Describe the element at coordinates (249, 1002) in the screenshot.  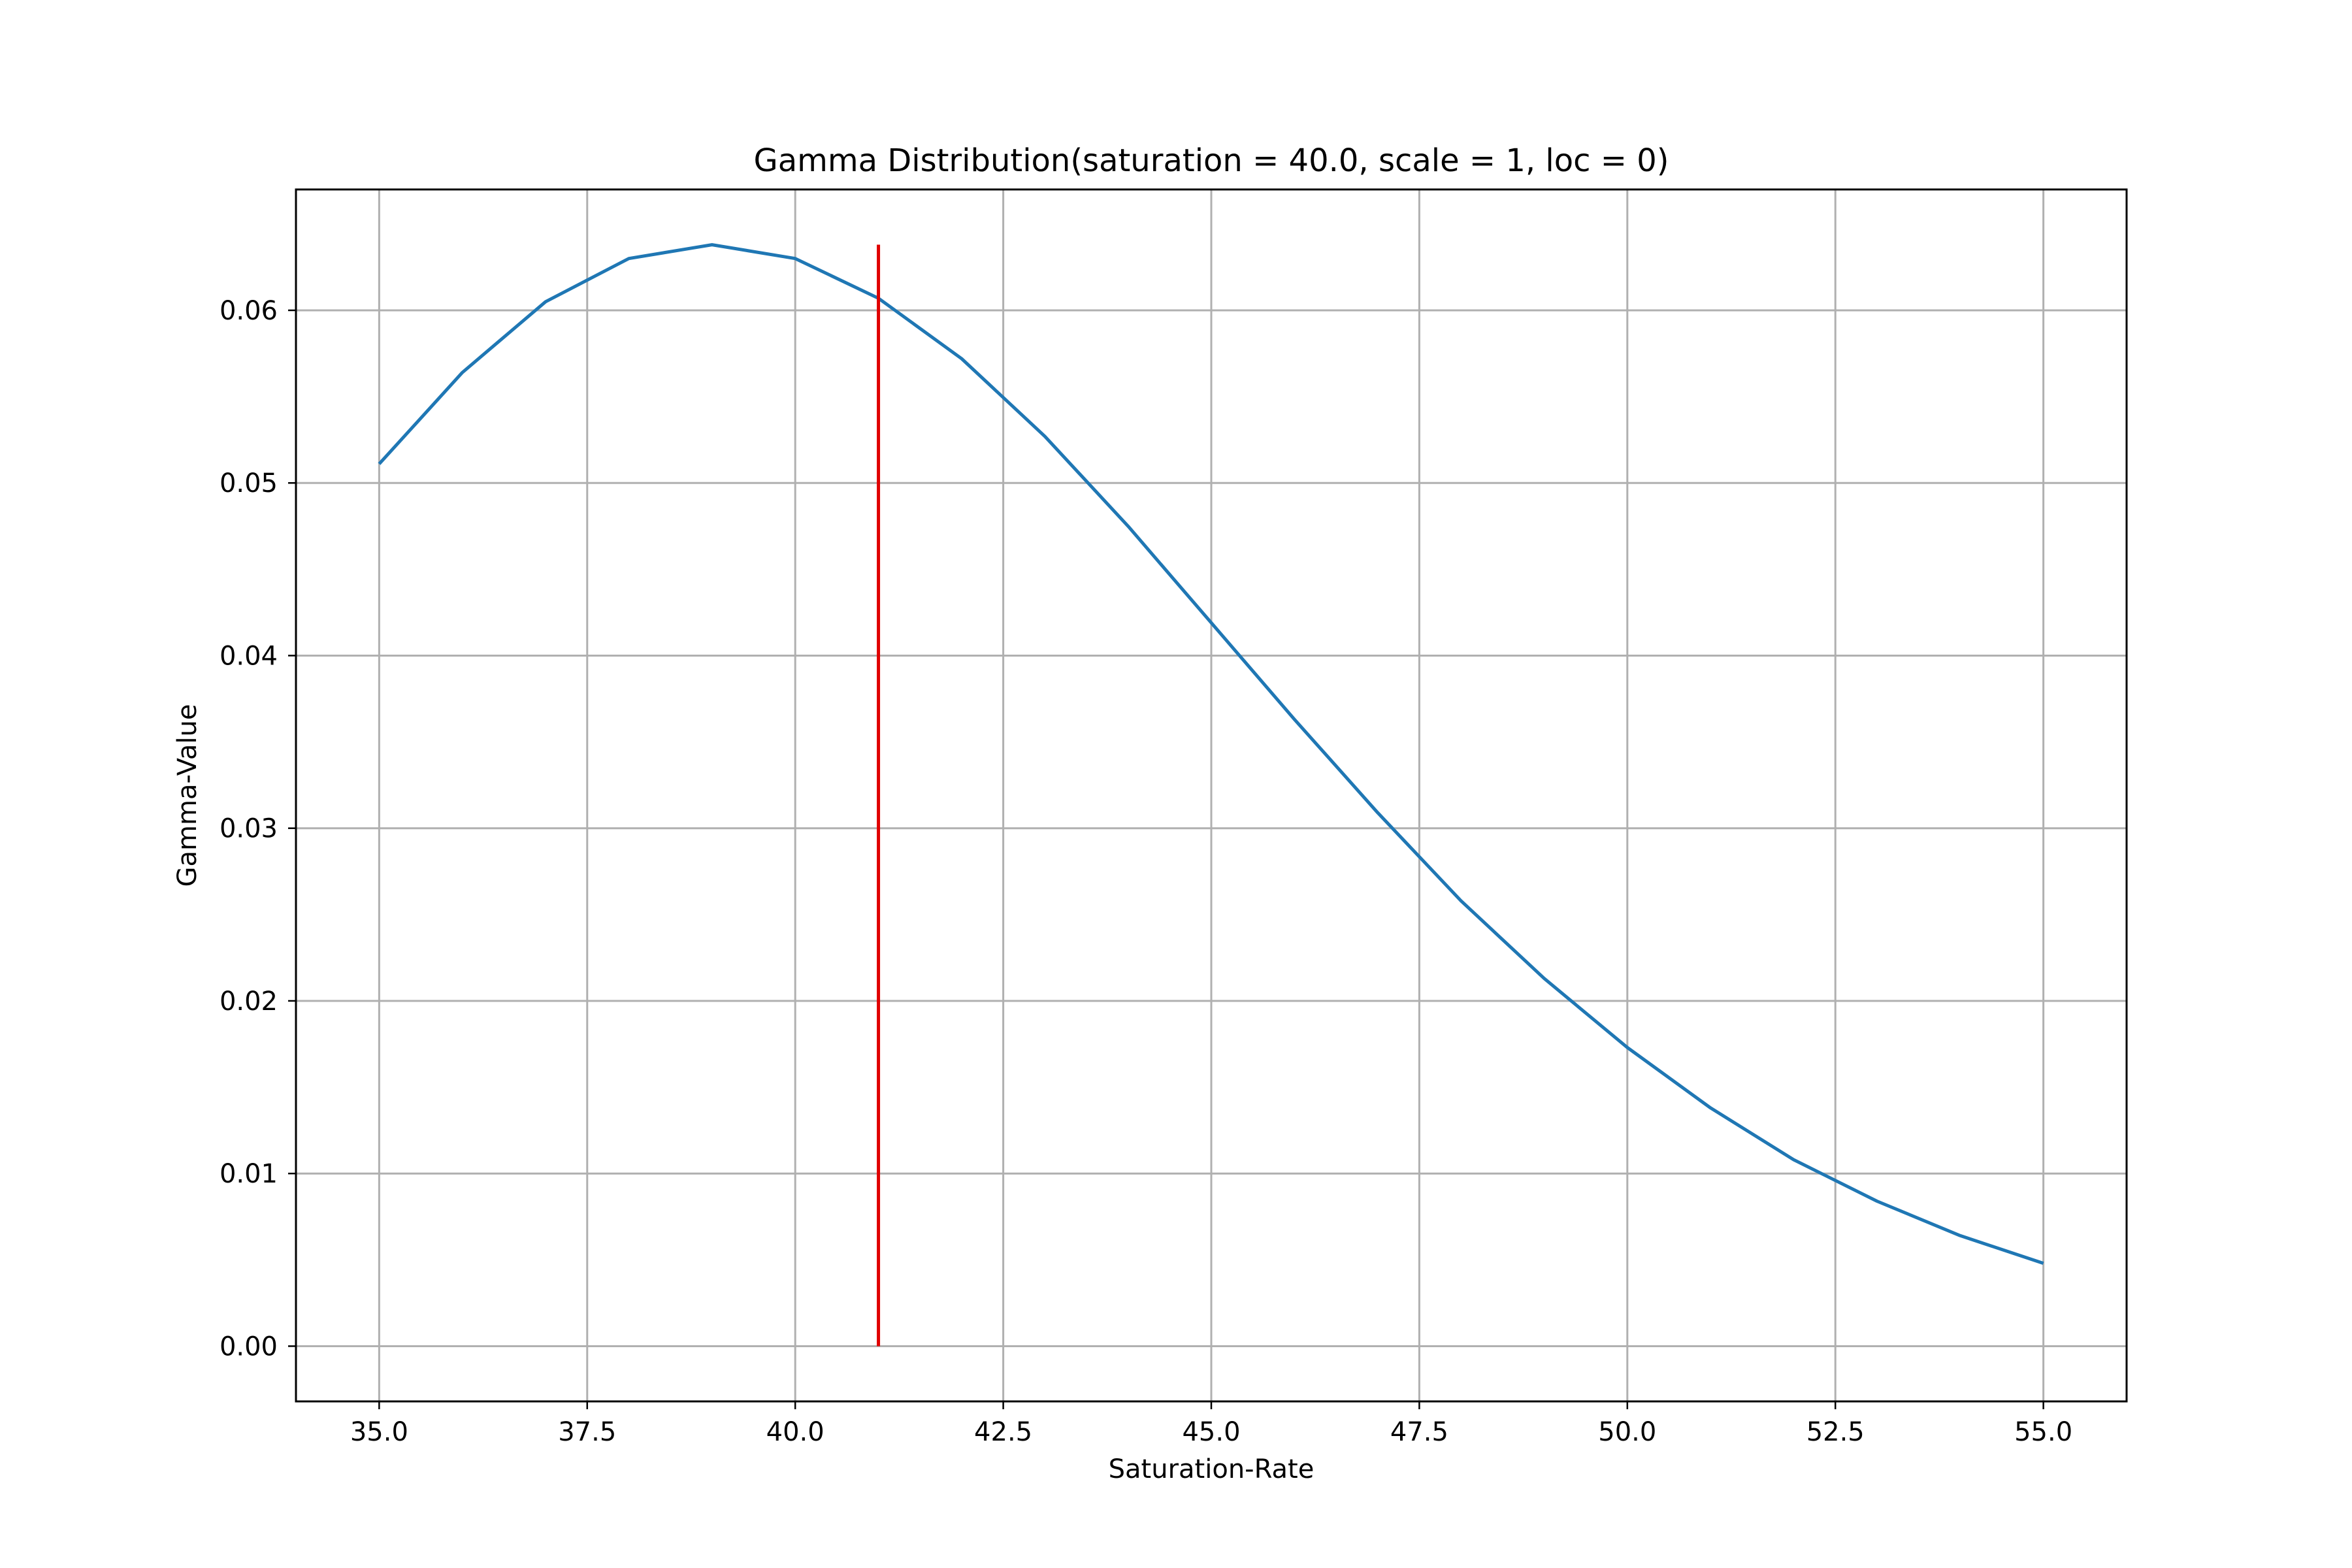
I see `y-tick-label: 0.02` at that location.